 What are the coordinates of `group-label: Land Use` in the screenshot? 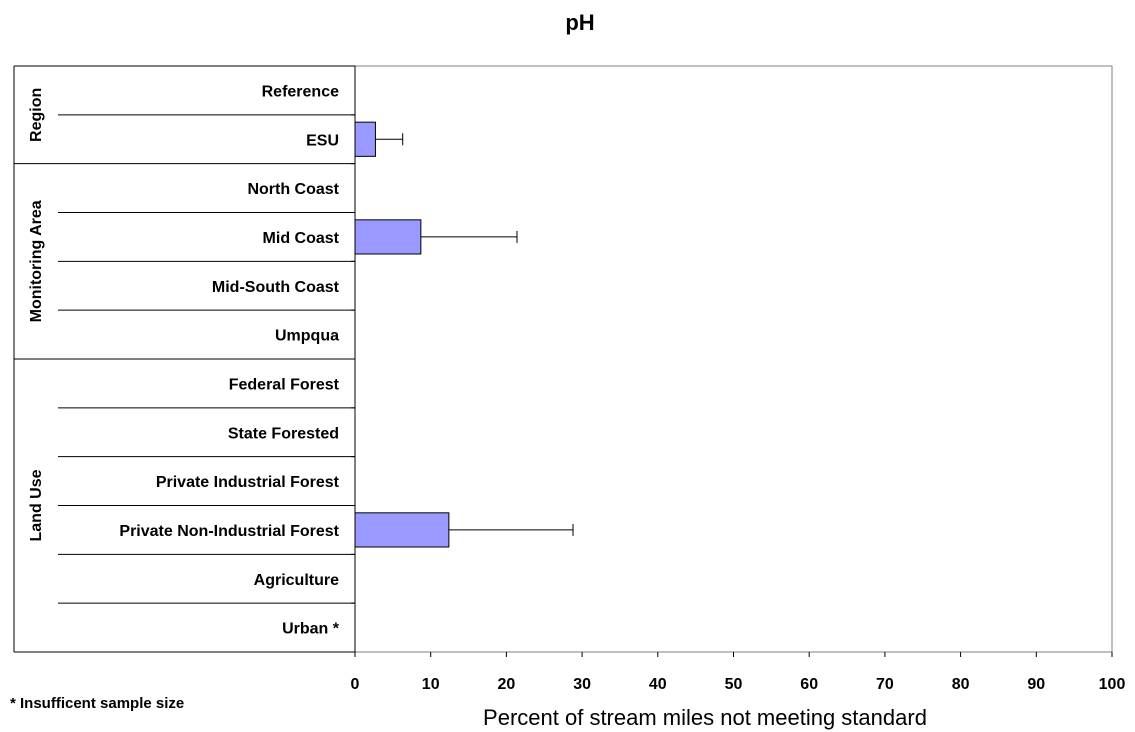 It's located at (36, 505).